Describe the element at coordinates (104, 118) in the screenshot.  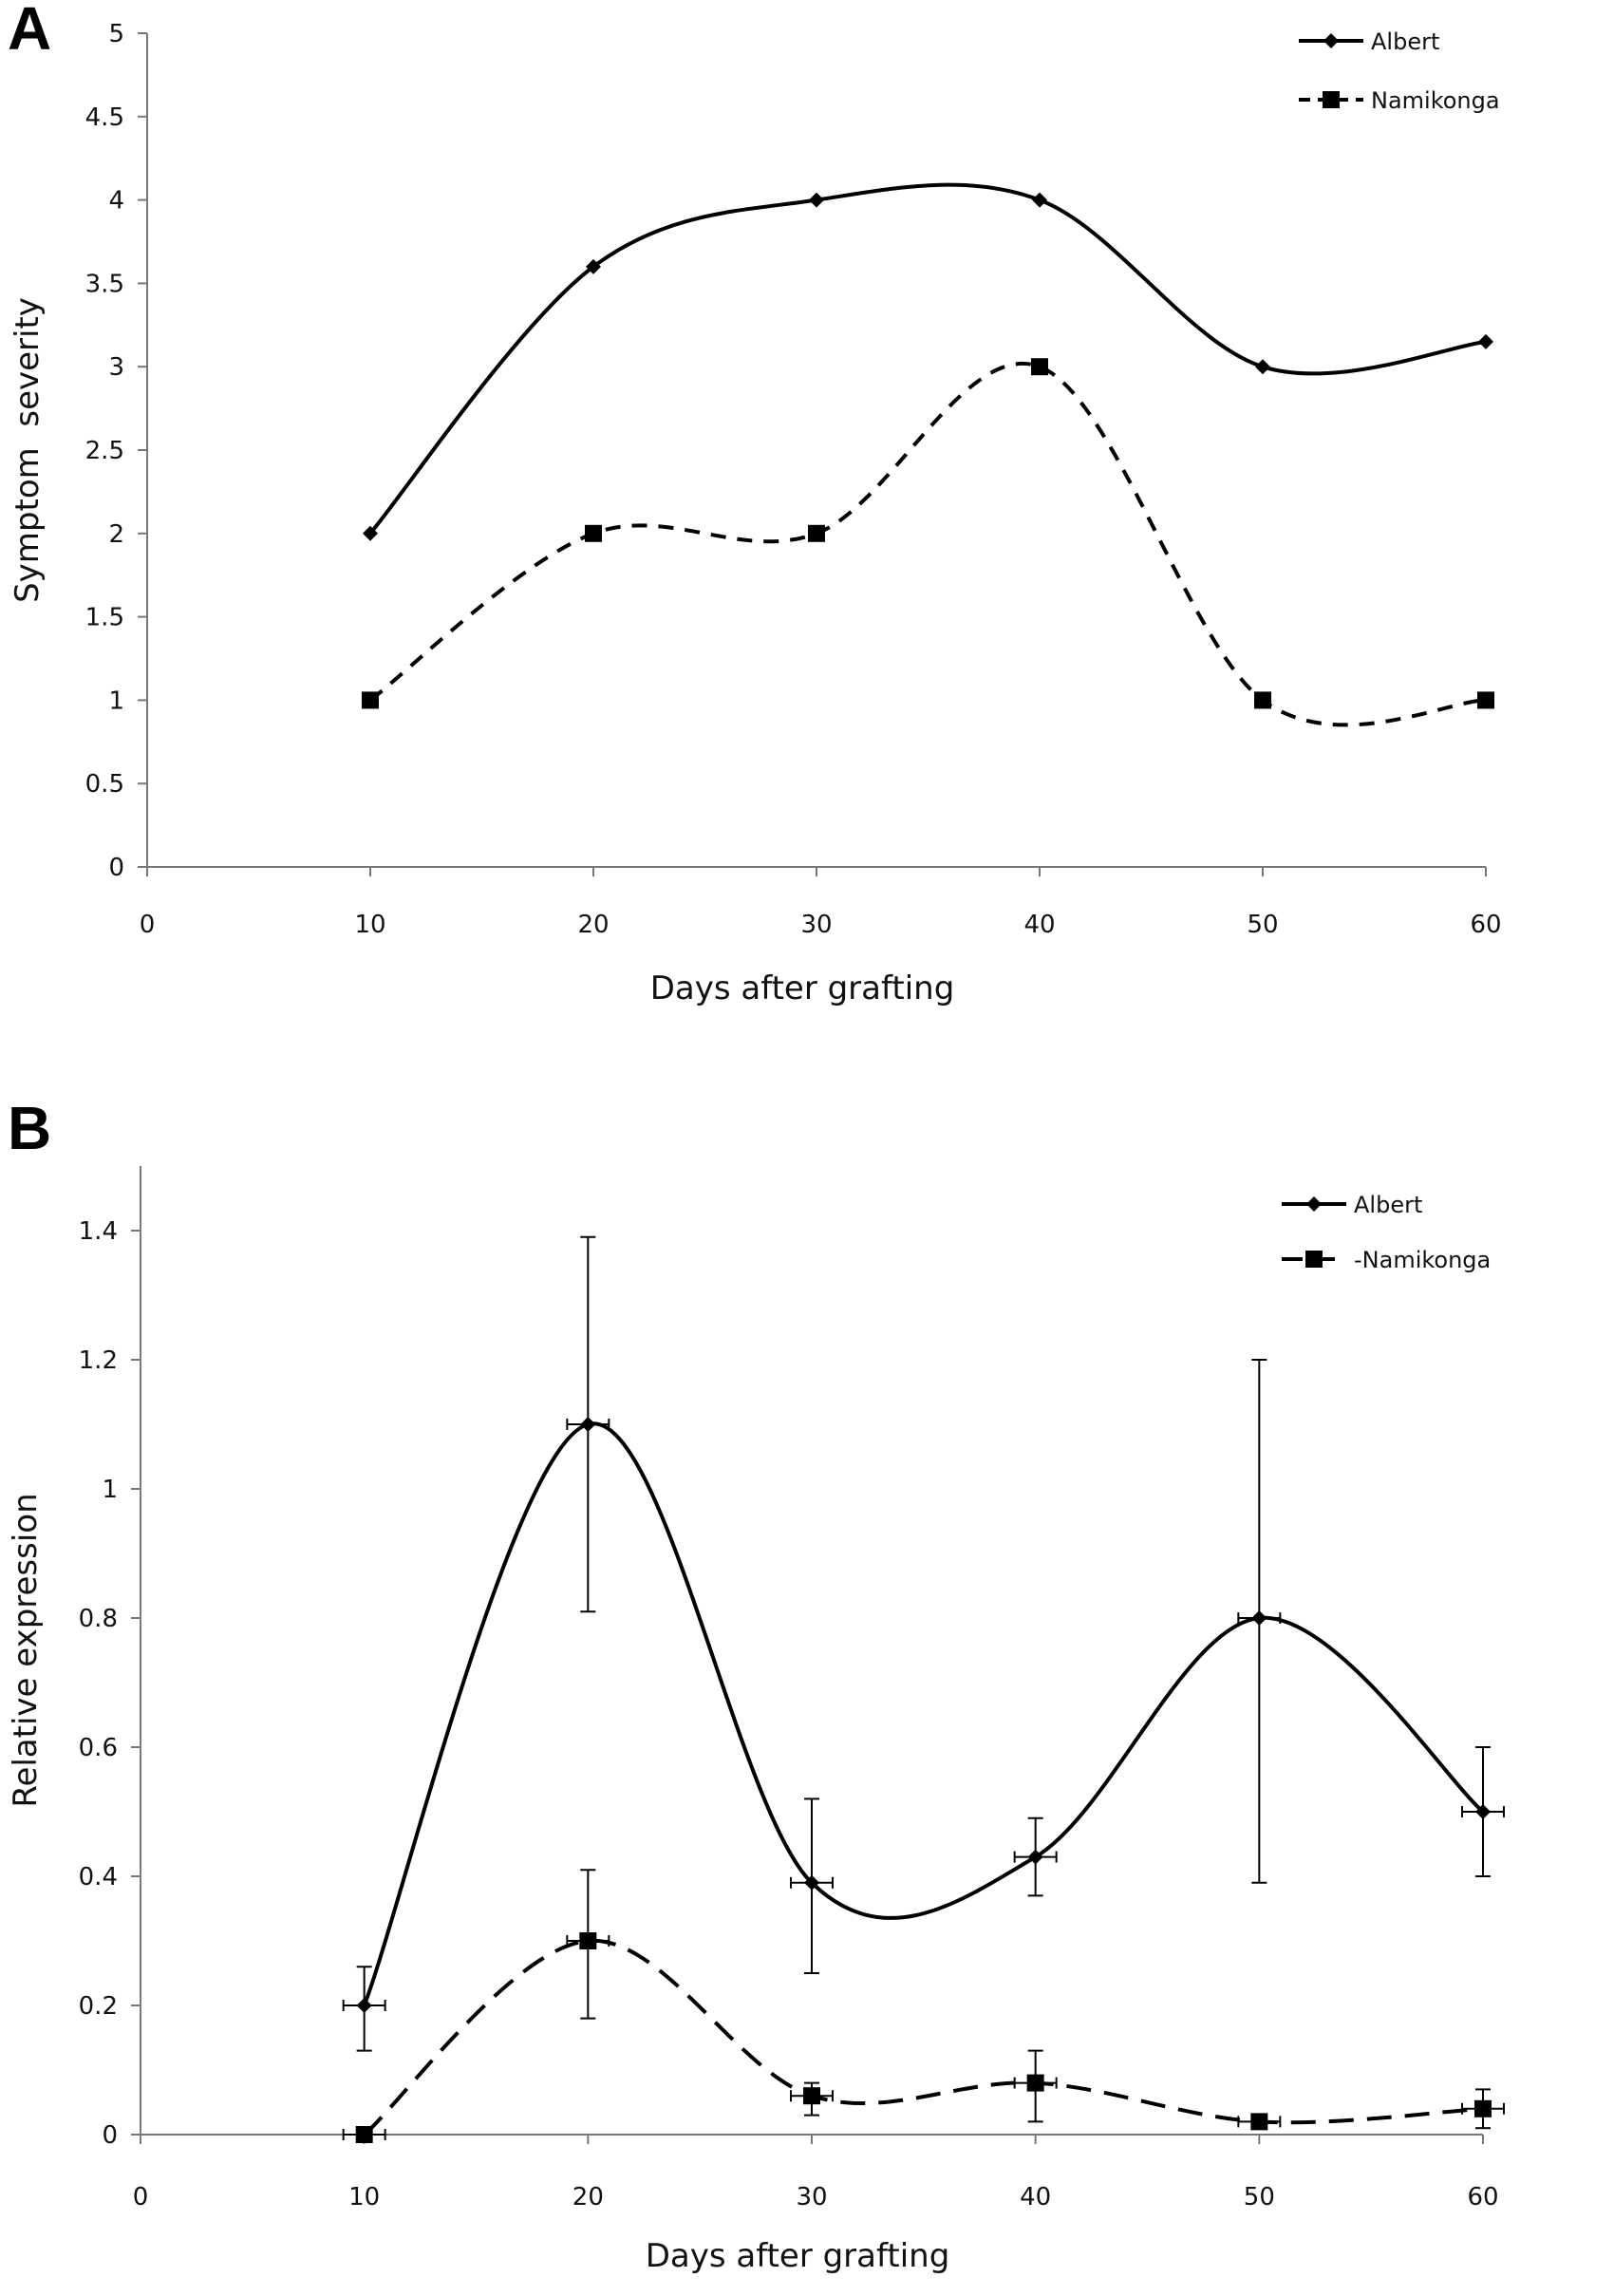
I see `y-tick-label: 4.5` at that location.